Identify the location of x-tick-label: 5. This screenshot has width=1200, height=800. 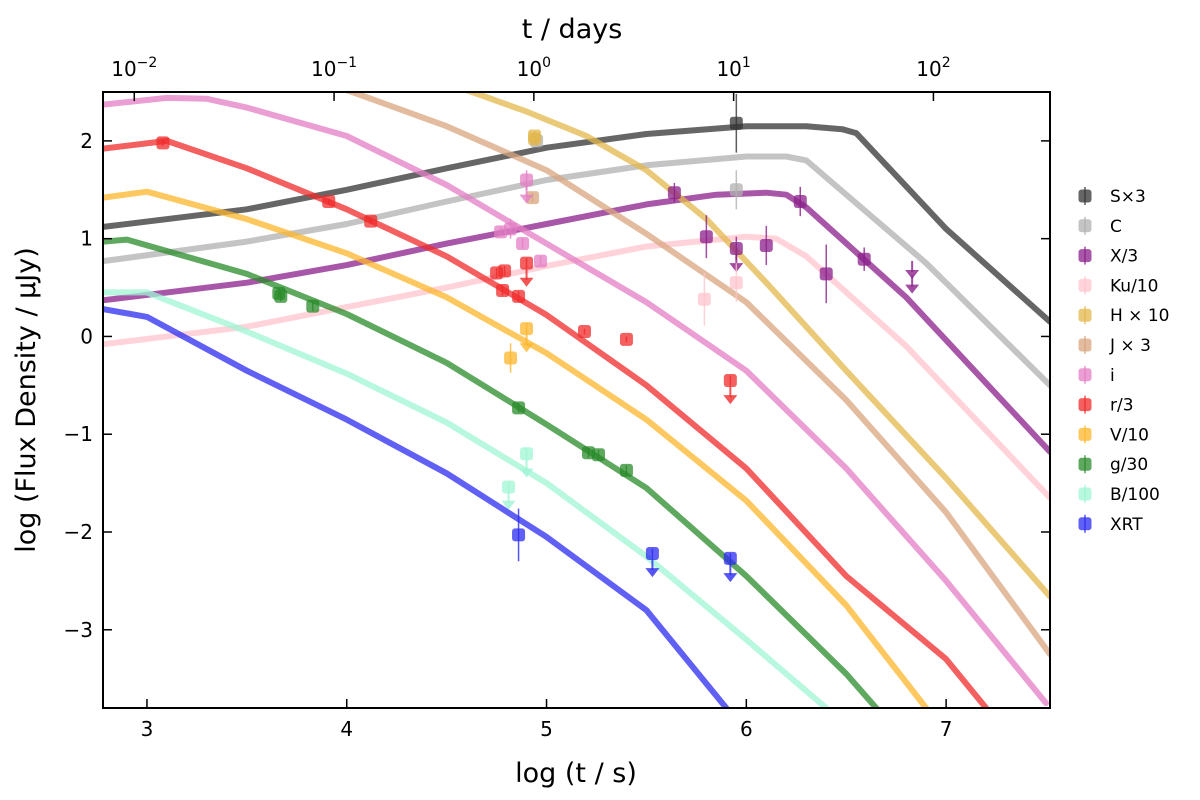
(546, 729).